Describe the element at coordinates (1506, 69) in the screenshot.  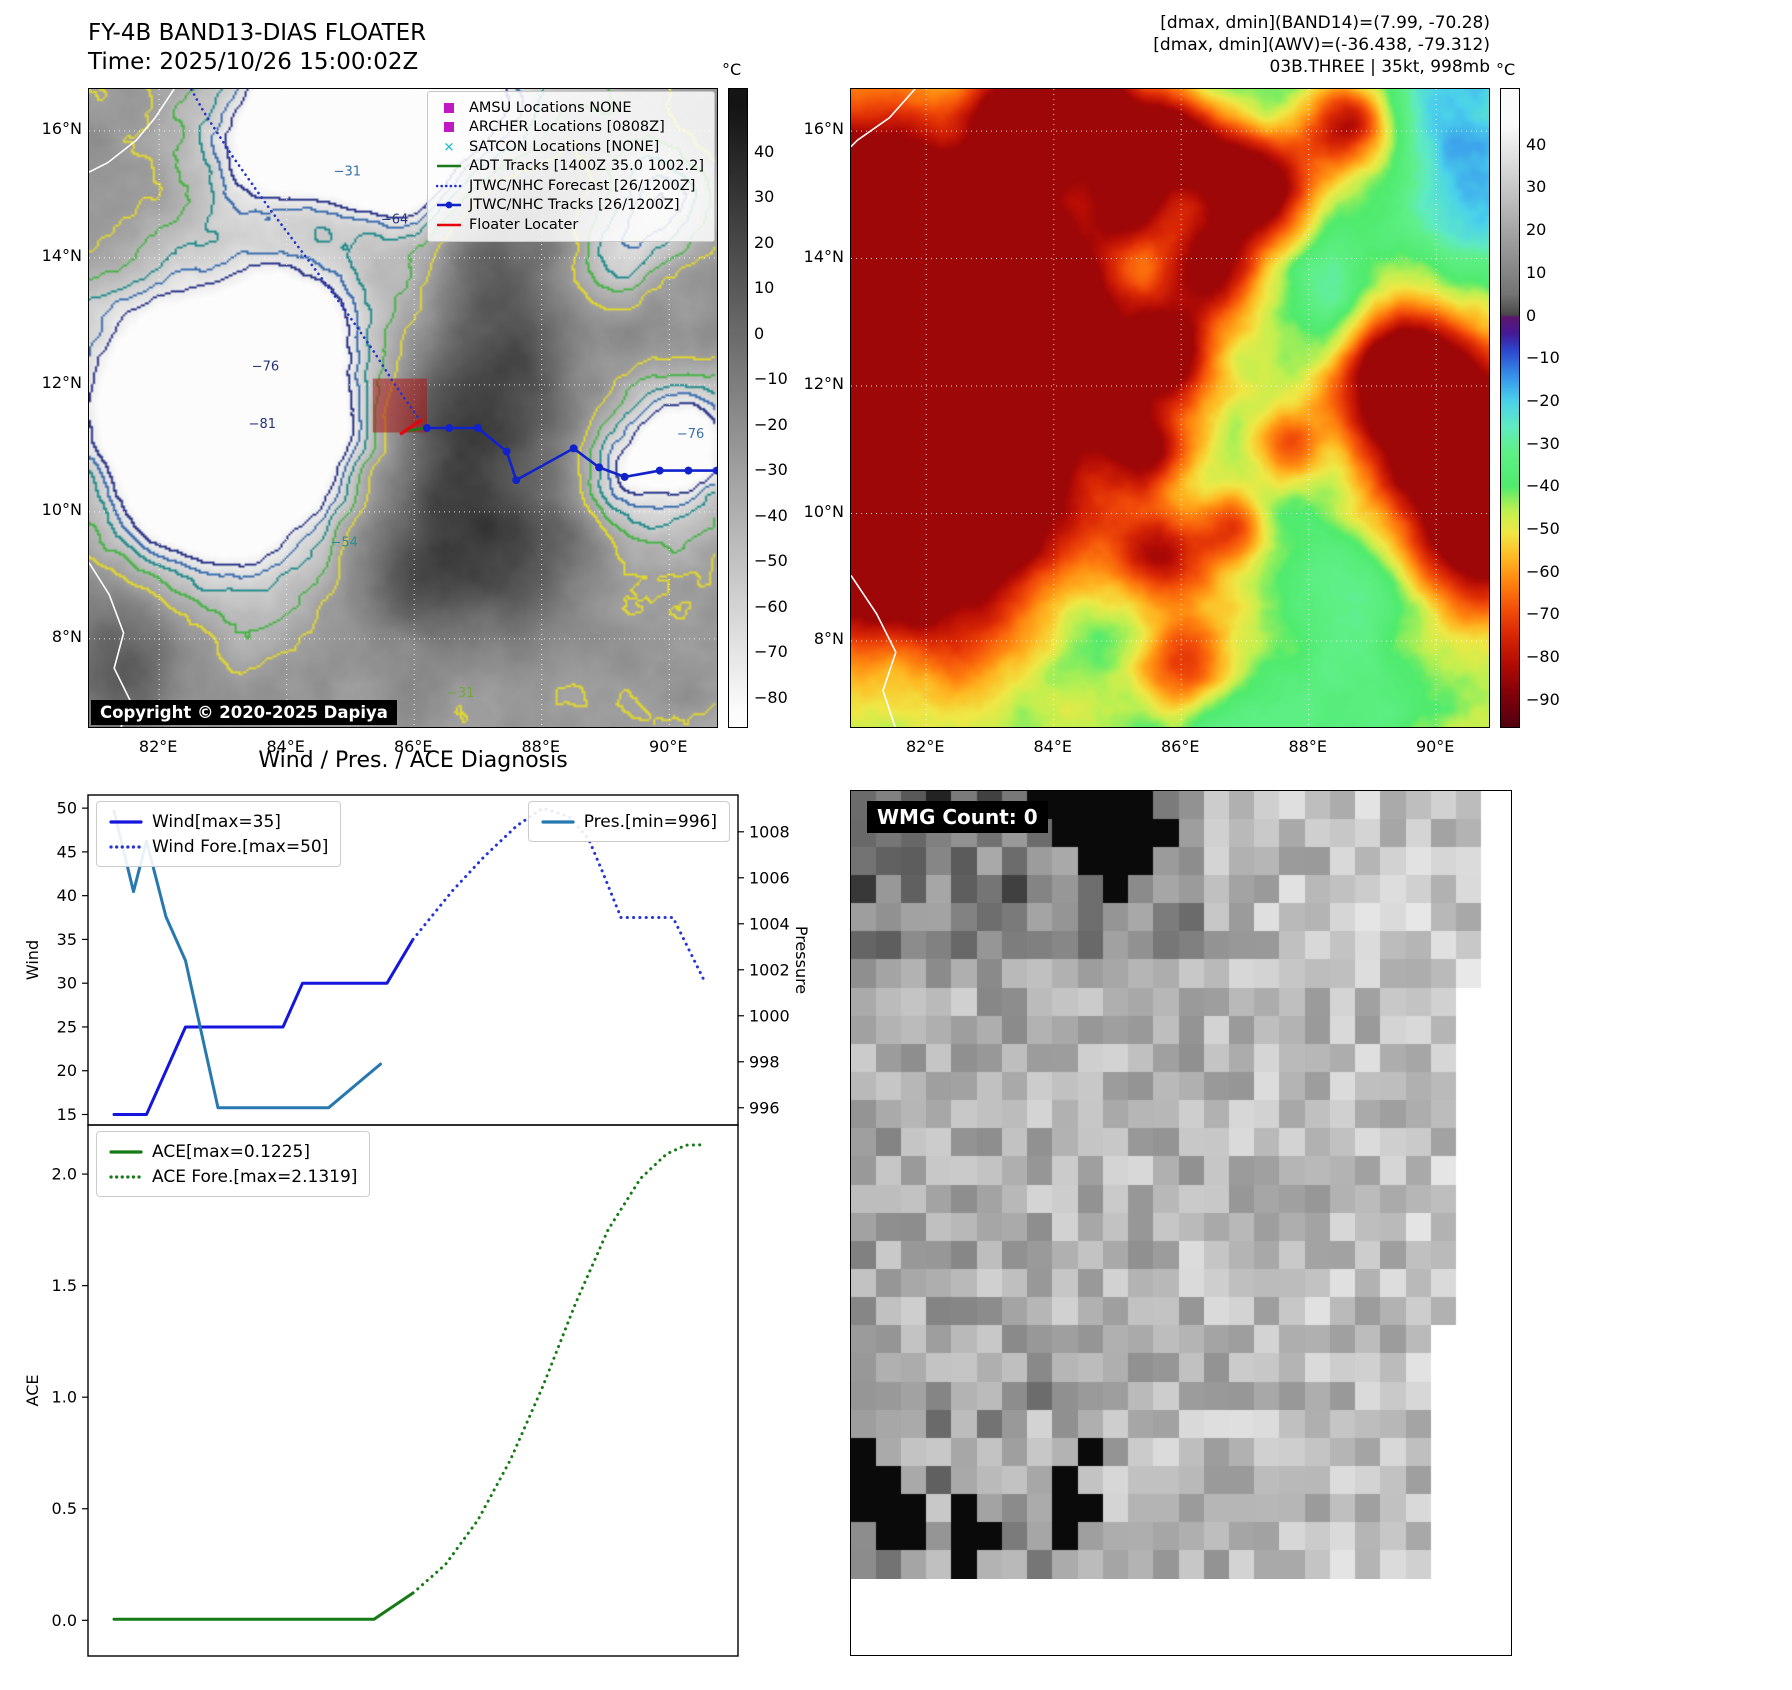
I see `awv-colorbar-unit: °C` at that location.